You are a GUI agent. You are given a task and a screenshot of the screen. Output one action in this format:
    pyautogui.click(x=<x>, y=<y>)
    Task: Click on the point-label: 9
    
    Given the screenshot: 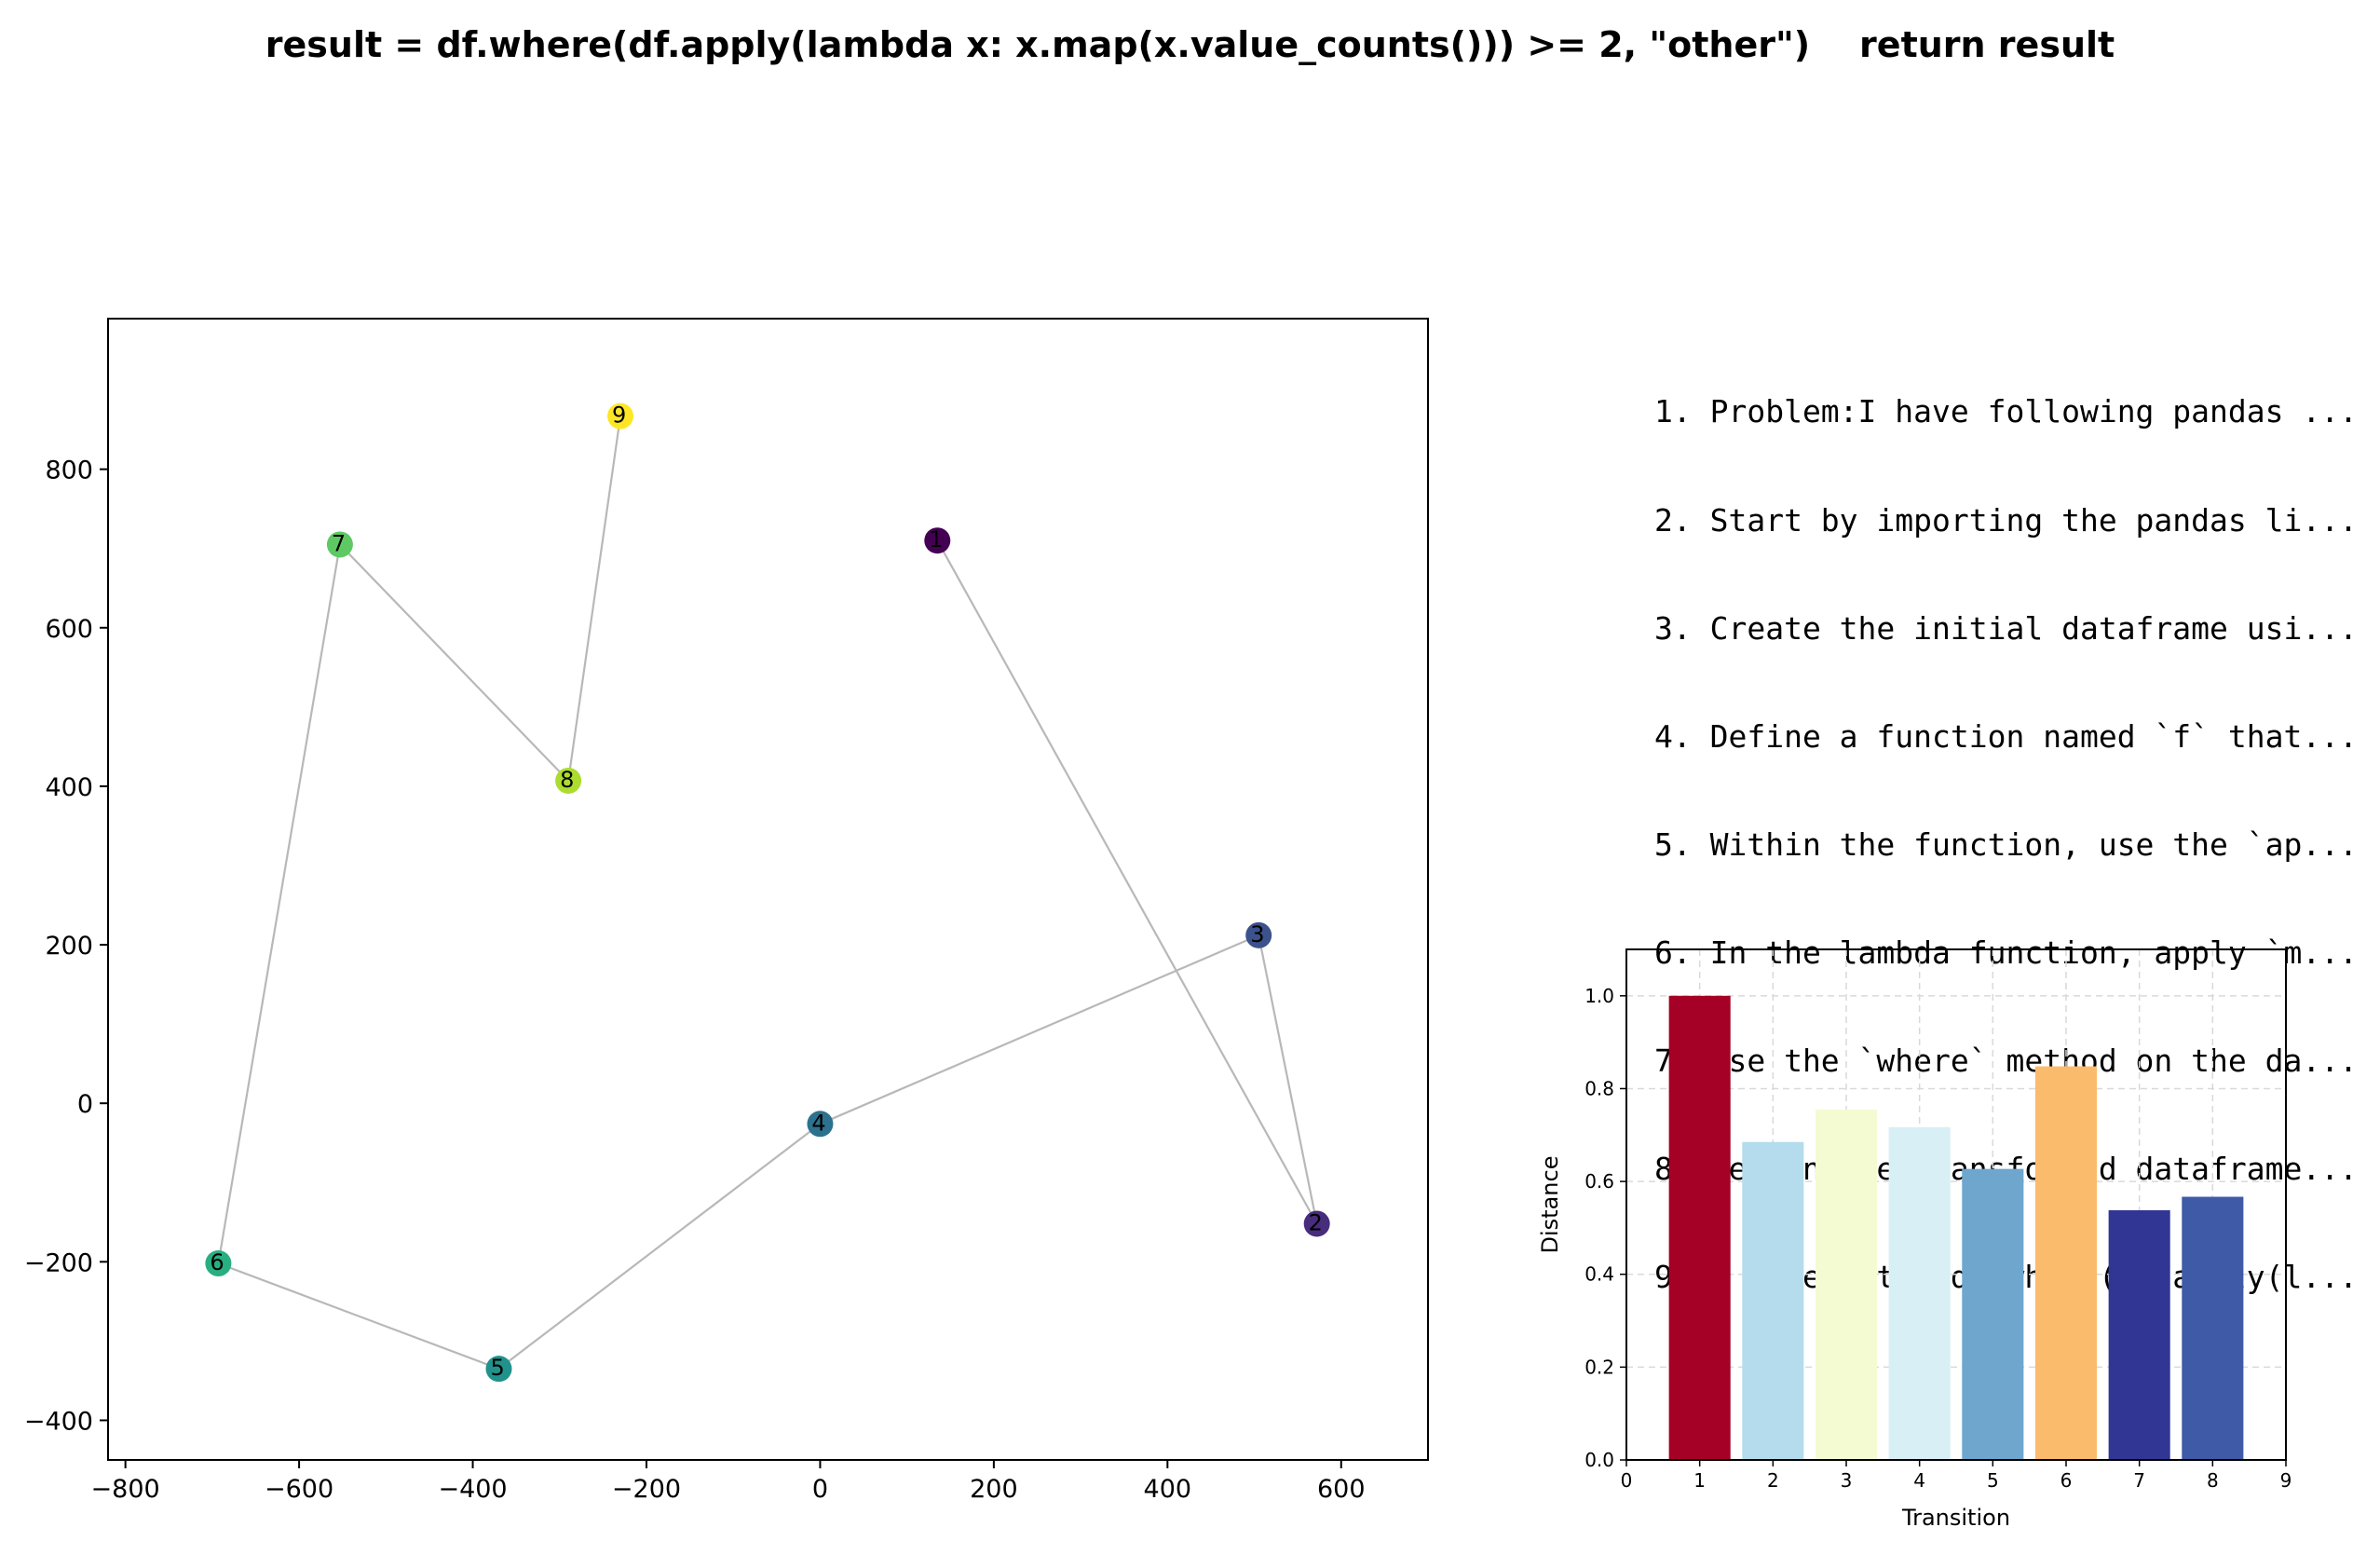 What is the action you would take?
    pyautogui.click(x=619, y=416)
    